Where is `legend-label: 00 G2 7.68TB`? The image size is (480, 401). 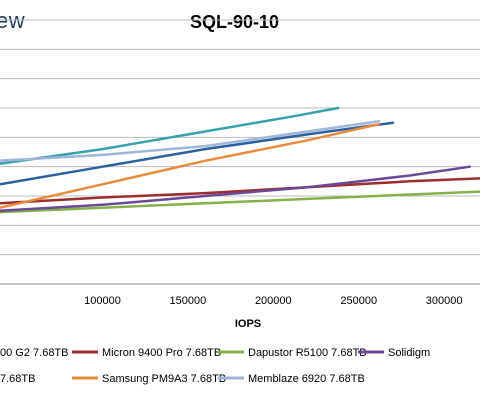 legend-label: 00 G2 7.68TB is located at coordinates (34, 353).